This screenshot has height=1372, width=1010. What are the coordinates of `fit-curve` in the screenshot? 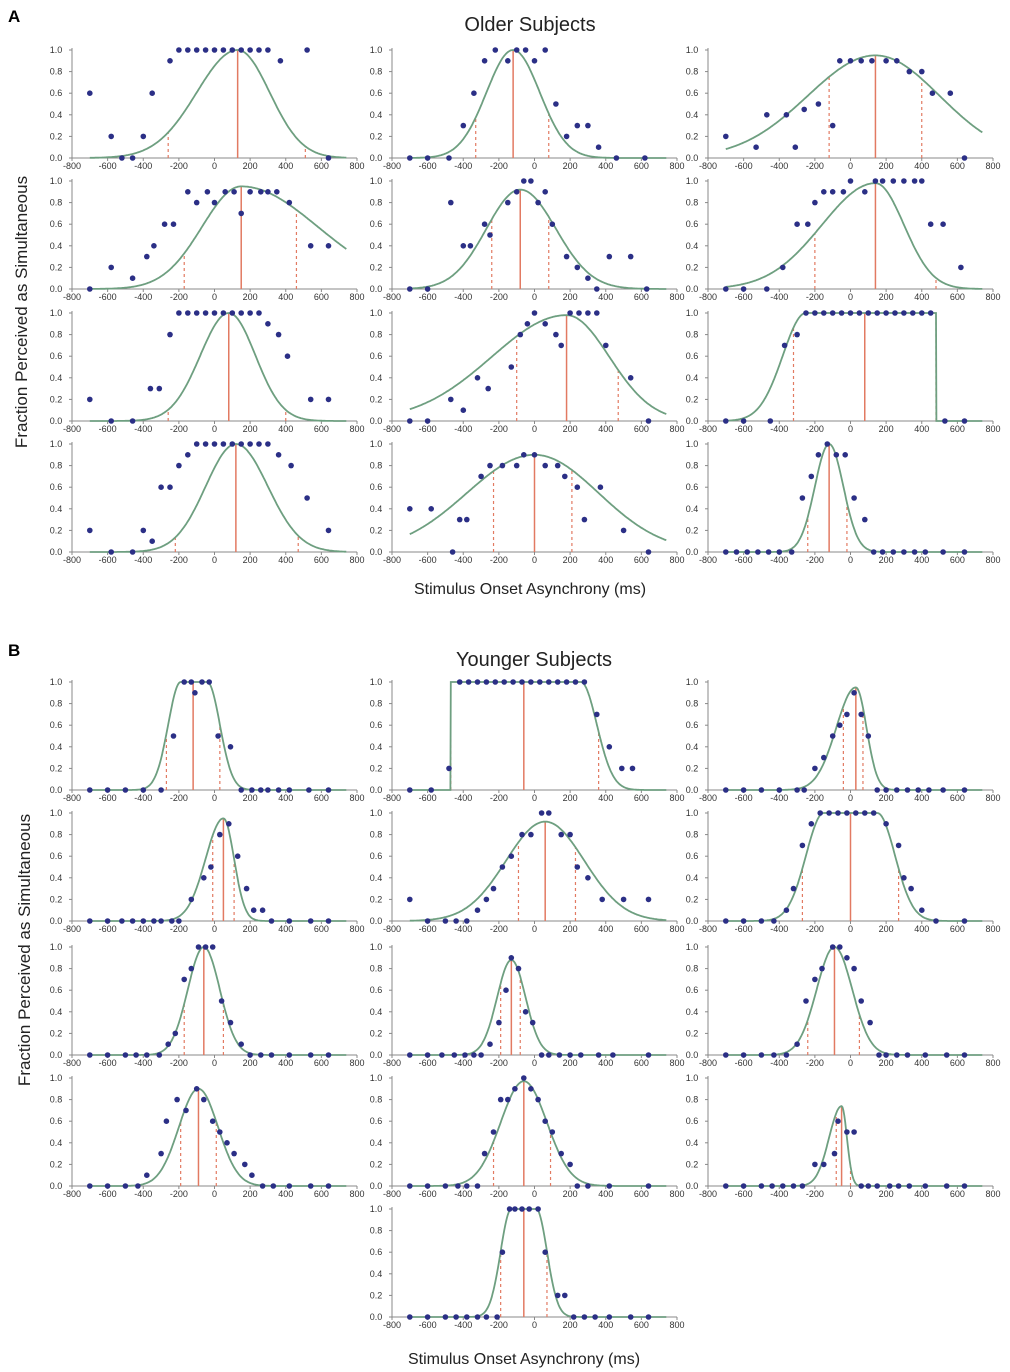 It's located at (854, 738).